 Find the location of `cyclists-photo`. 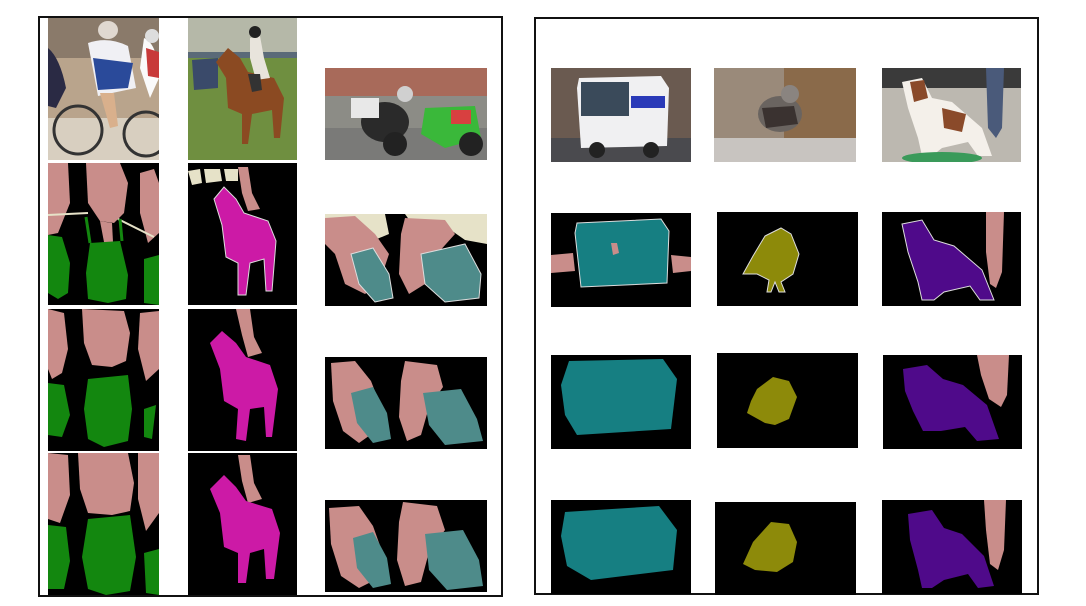

cyclists-photo is located at coordinates (103, 89).